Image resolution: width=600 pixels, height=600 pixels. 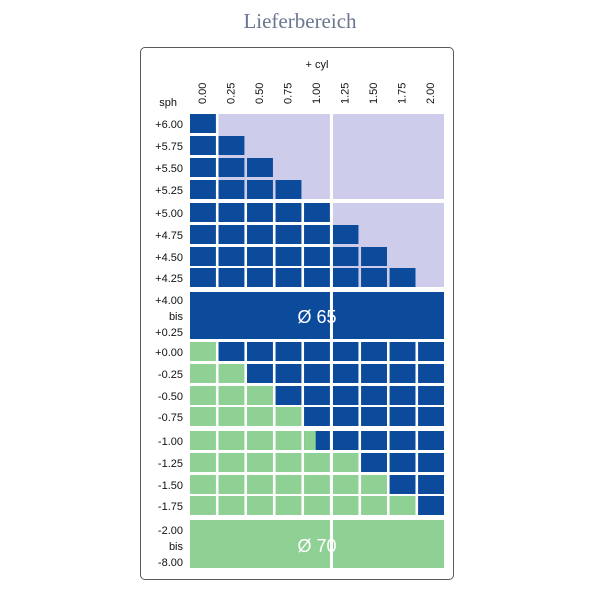 I want to click on sph-range-label: +0.25, so click(x=169, y=333).